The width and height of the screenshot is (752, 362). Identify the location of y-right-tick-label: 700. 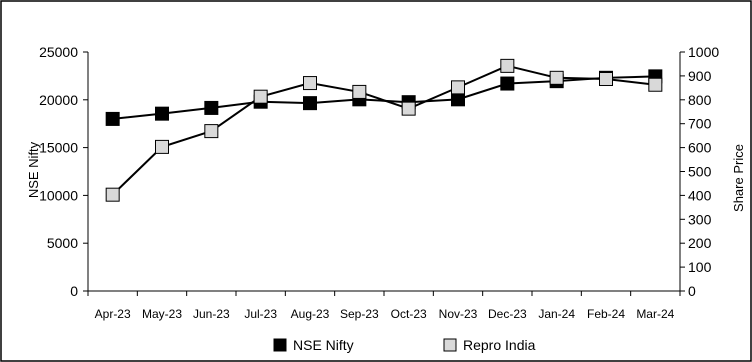
(700, 124).